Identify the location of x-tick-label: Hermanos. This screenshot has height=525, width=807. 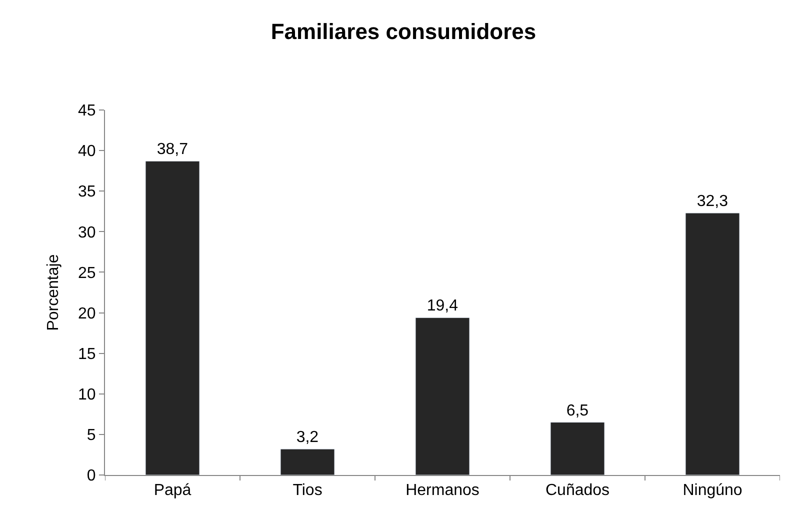
(443, 491).